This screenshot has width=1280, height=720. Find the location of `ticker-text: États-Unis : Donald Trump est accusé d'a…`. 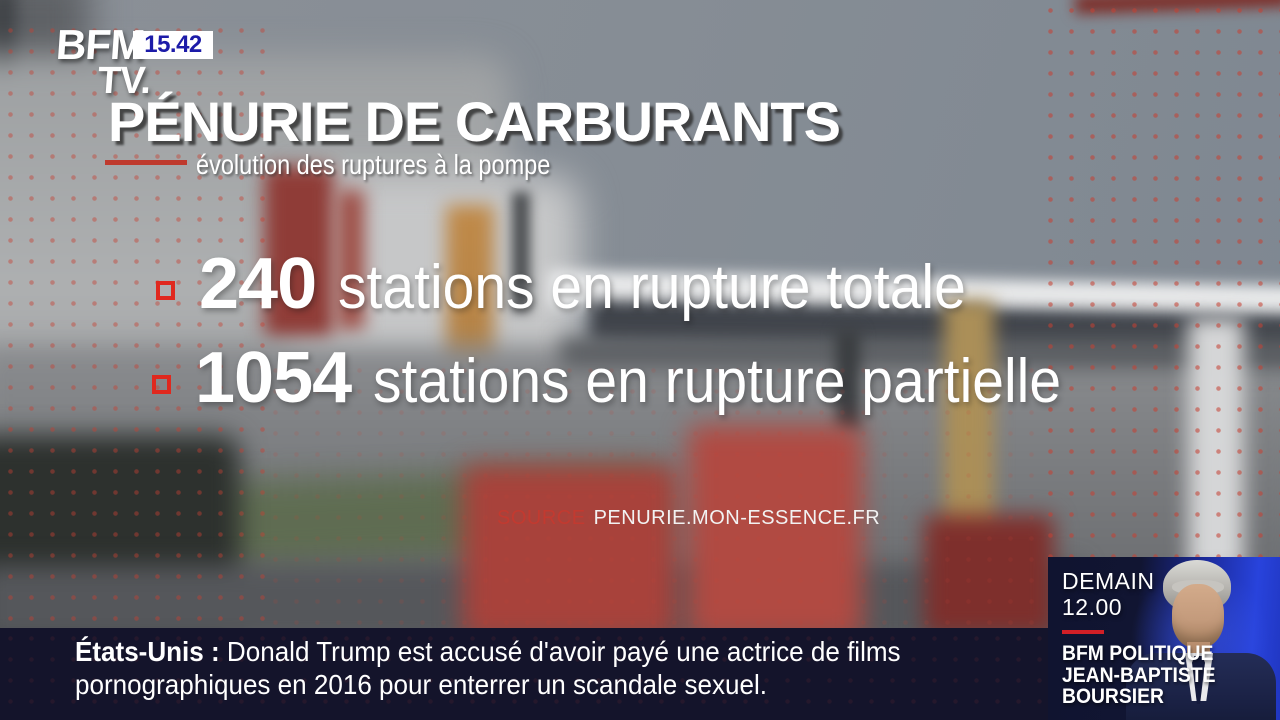

ticker-text: États-Unis : Donald Trump est accusé d'a… is located at coordinates (488, 668).